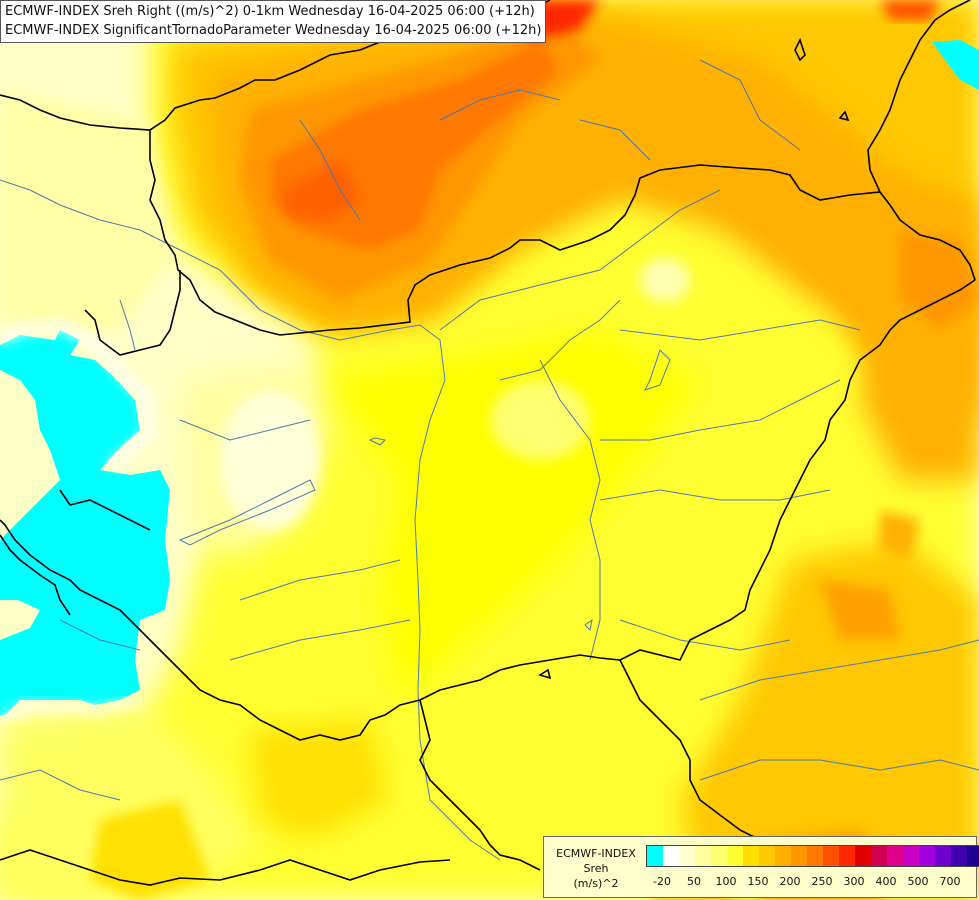 This screenshot has width=979, height=900. Describe the element at coordinates (758, 881) in the screenshot. I see `legend-tick-label: 150` at that location.